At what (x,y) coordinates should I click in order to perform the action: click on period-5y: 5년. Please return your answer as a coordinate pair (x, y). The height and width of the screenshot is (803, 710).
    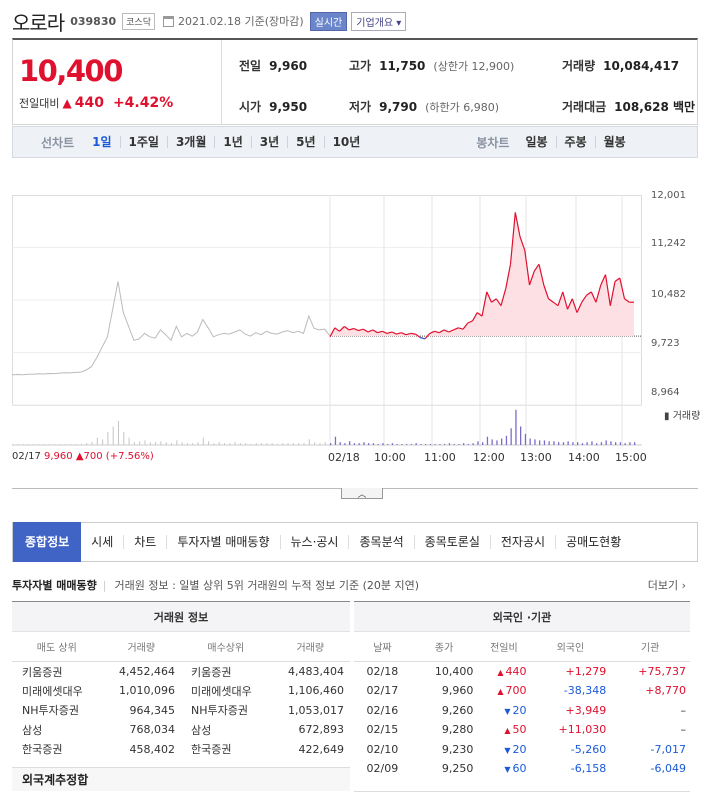
    Looking at the image, I should click on (305, 142).